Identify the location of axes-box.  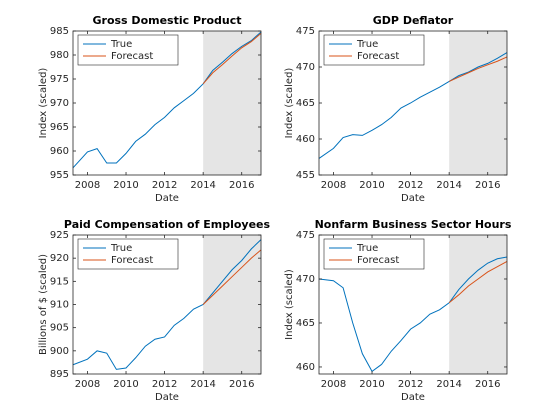
(413, 304).